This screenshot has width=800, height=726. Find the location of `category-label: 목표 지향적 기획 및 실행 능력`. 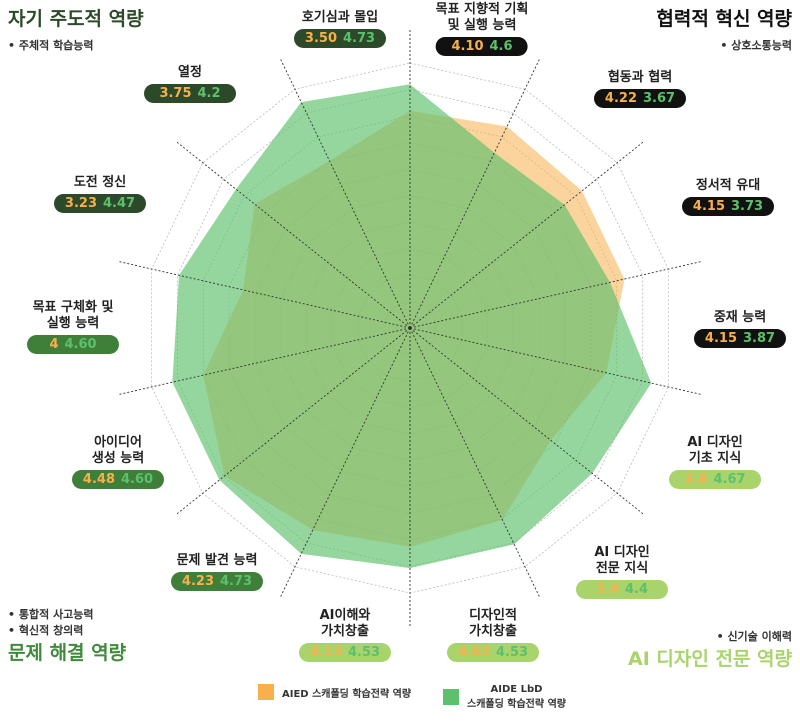

category-label: 목표 지향적 기획 및 실행 능력 is located at coordinates (482, 17).